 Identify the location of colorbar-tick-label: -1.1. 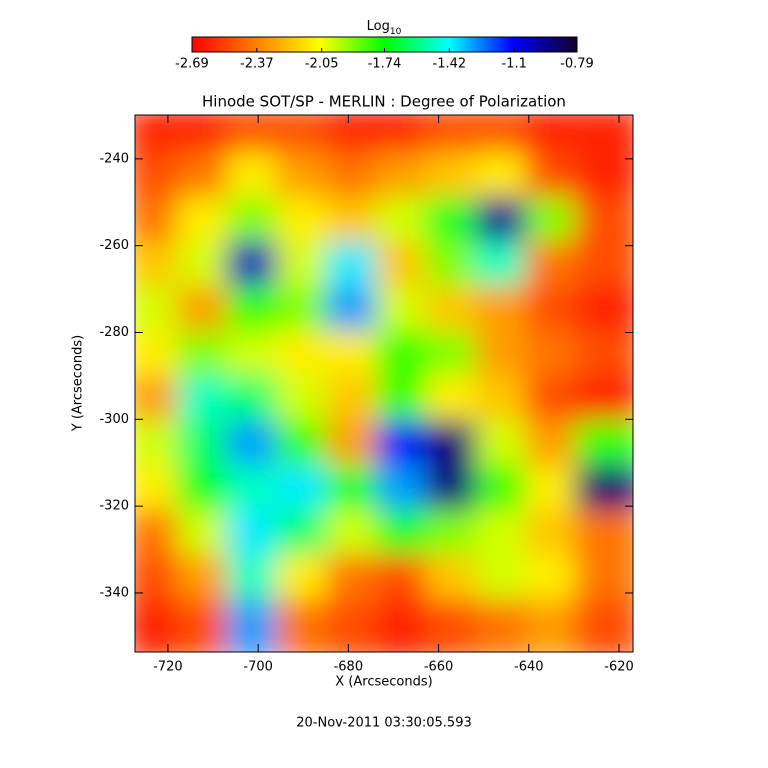
(513, 64).